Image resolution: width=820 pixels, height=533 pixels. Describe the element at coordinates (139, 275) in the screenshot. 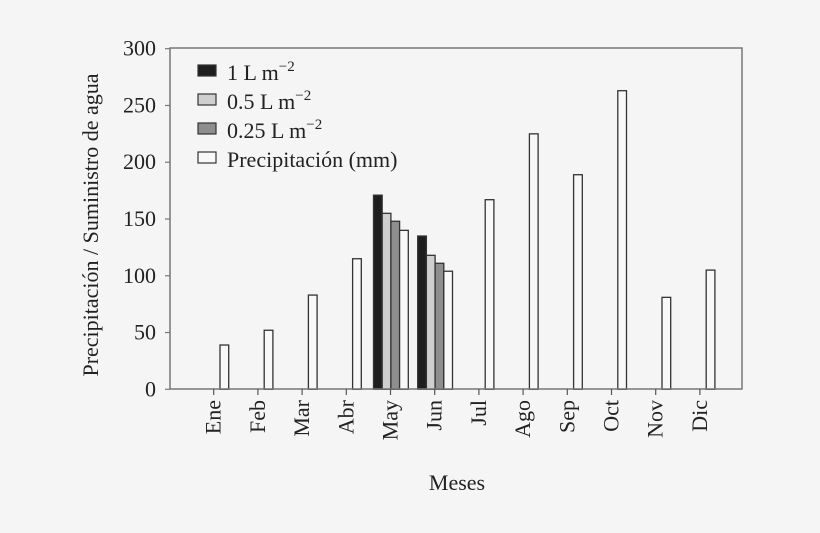

I see `y-tick-label: 100` at that location.